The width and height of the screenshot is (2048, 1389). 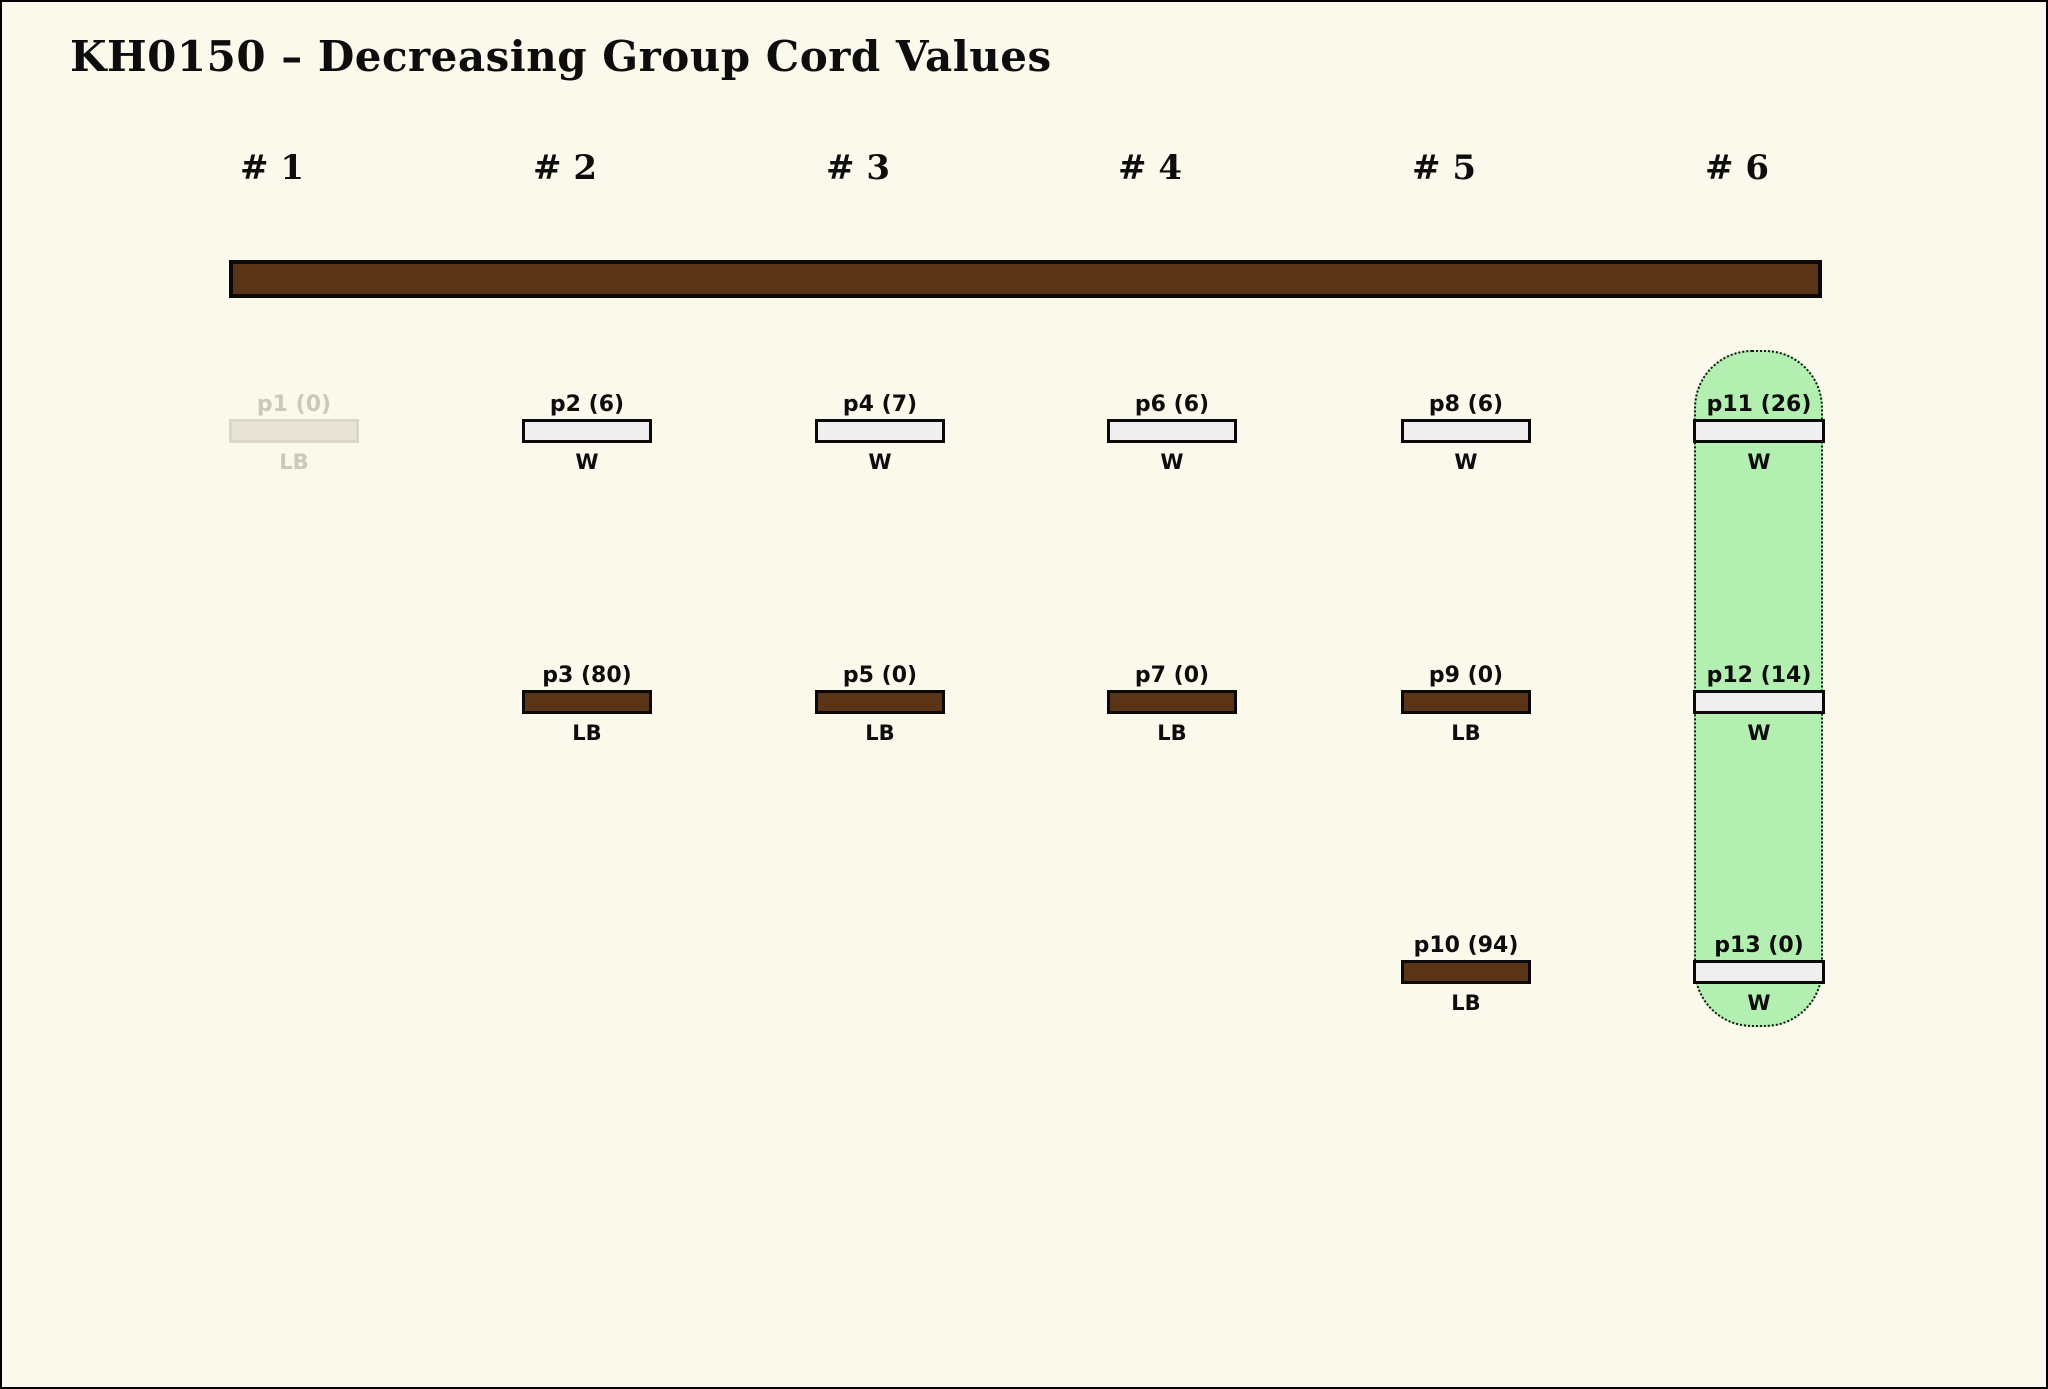 I want to click on entry-name: p1 (0), so click(x=294, y=404).